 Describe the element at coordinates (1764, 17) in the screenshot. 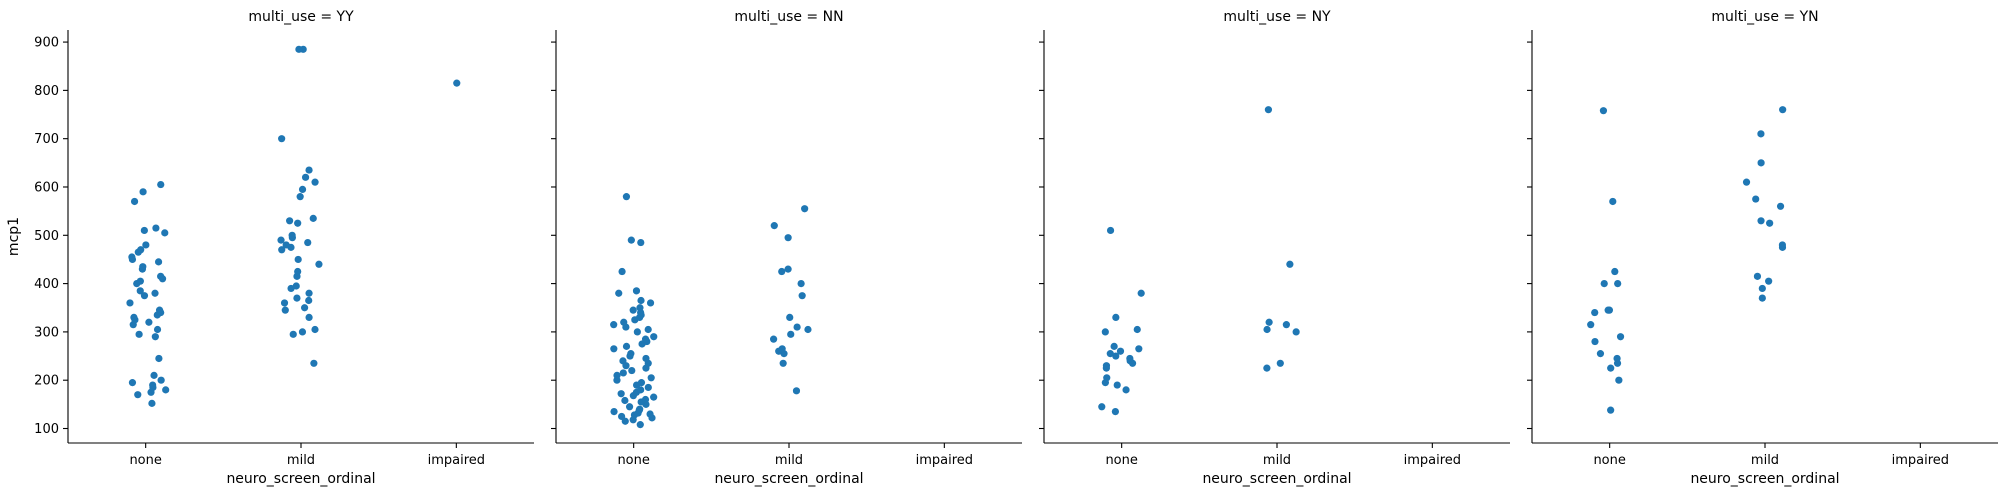

I see `facet-title: multi_use = YN` at that location.